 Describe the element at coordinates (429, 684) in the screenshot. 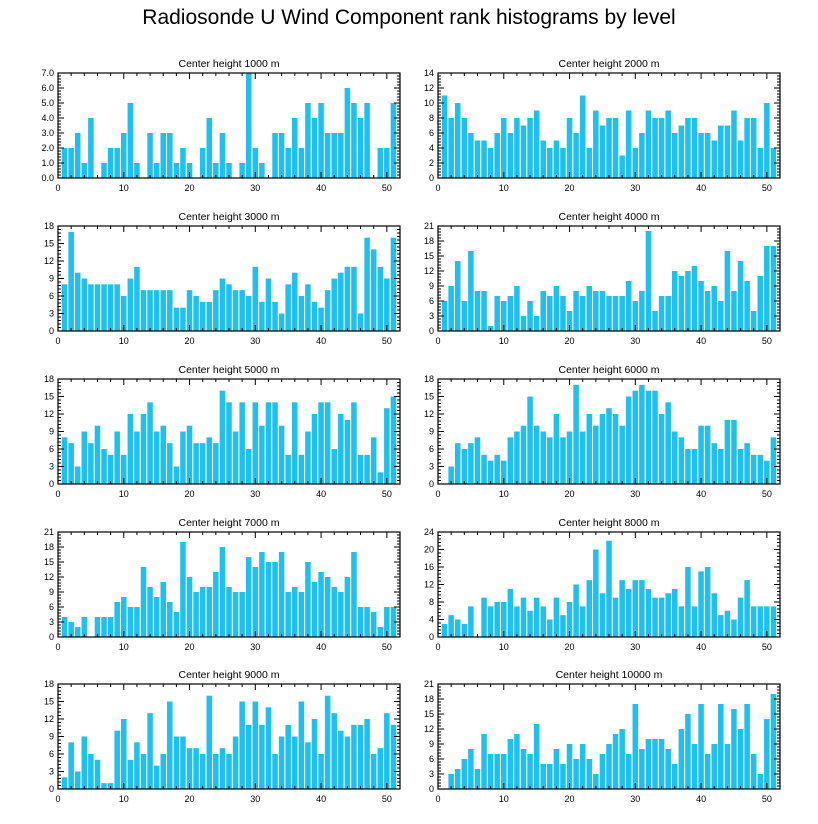

I see `y-tick-label: 21` at that location.